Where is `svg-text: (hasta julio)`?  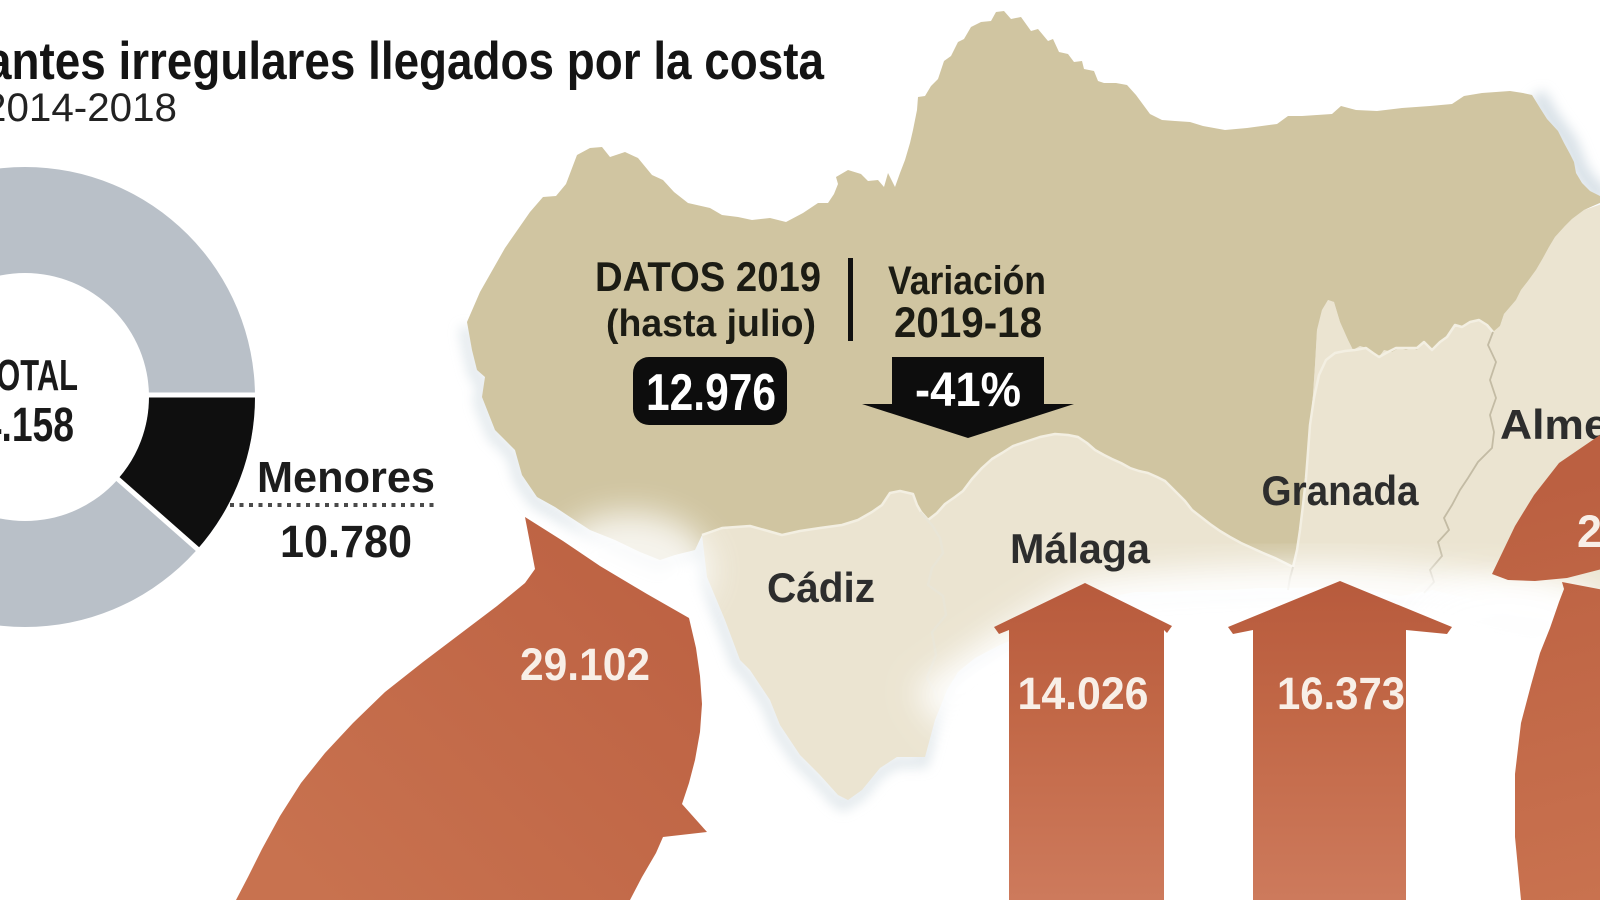 svg-text: (hasta julio) is located at coordinates (711, 324).